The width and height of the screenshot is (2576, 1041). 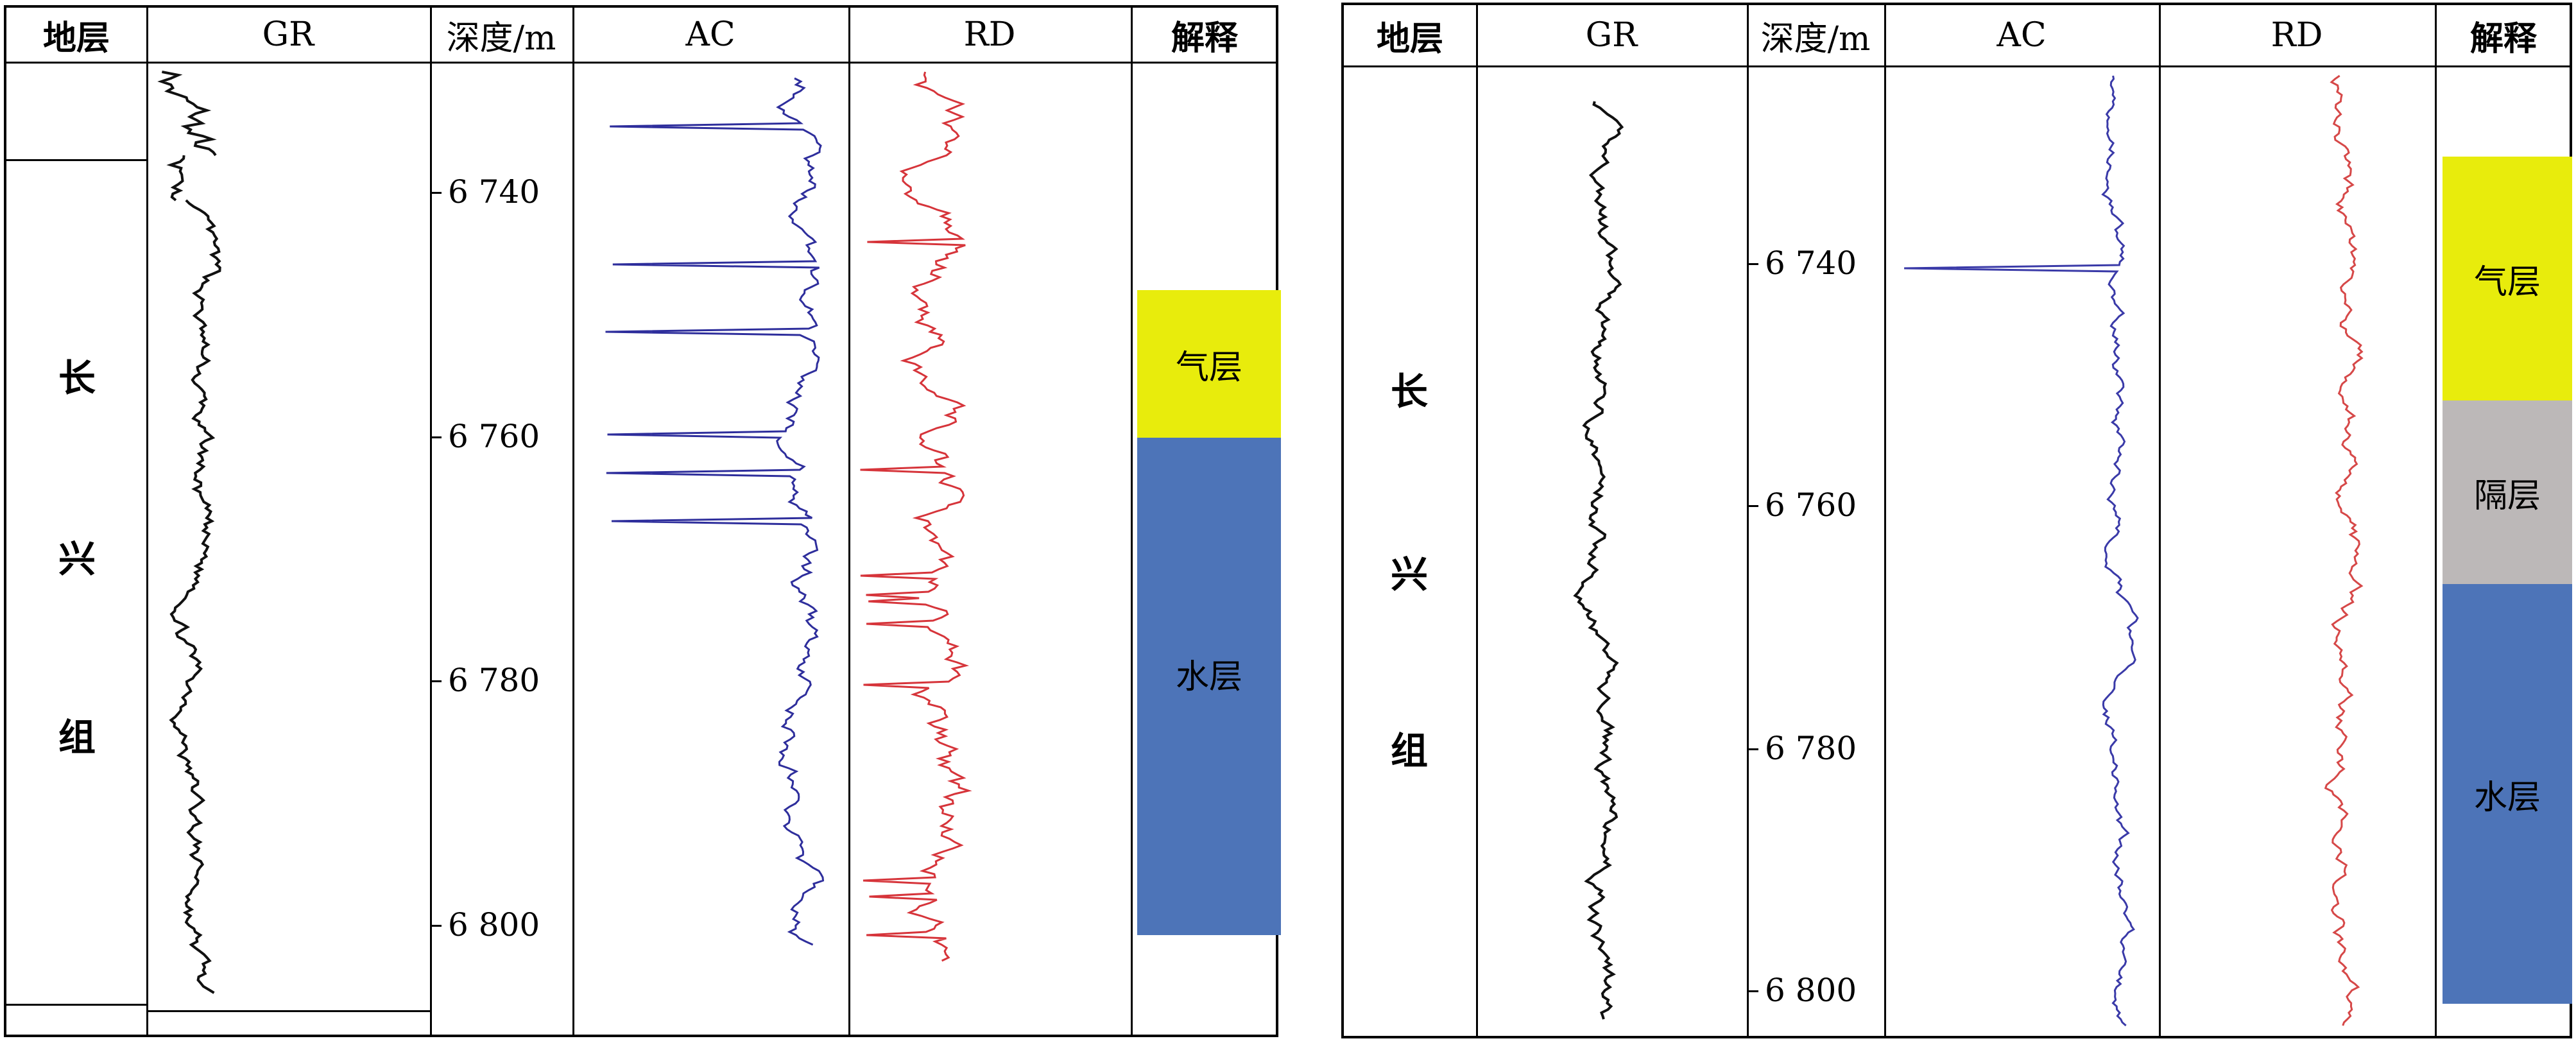 I want to click on zone-barrier-layer: 隔层, so click(x=2507, y=492).